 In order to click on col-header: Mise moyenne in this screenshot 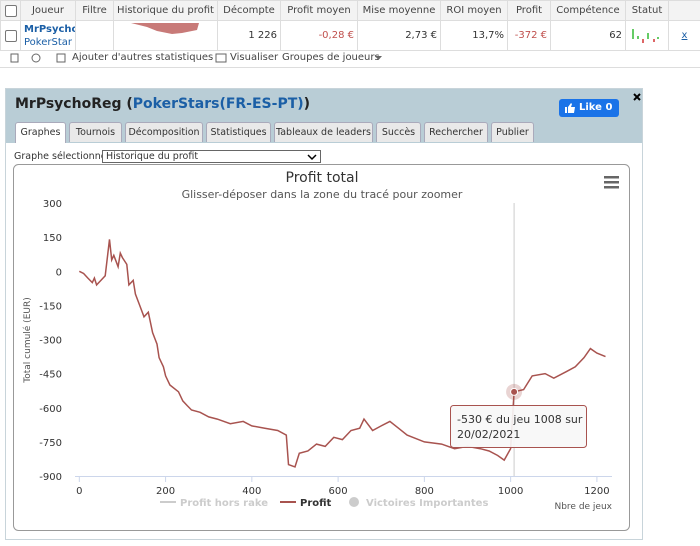, I will do `click(399, 10)`.